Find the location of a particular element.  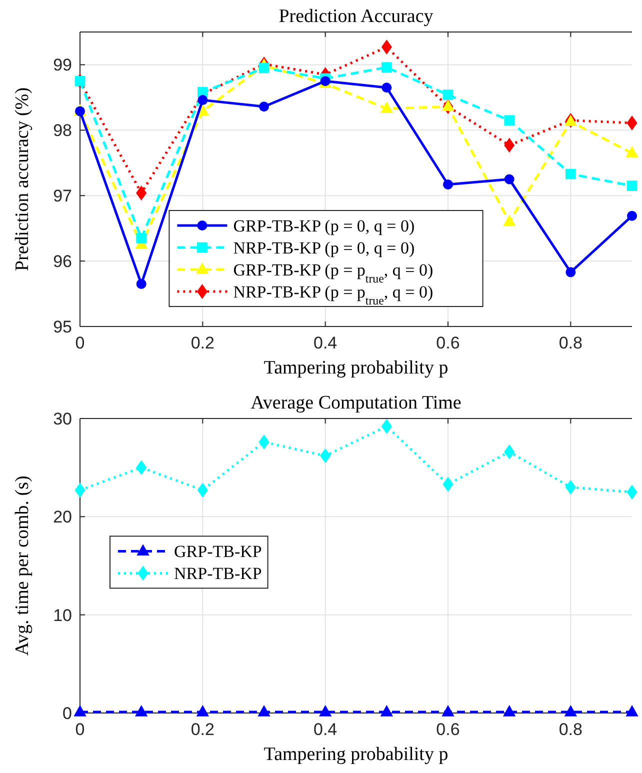

y-tick-label: 20 is located at coordinates (62, 517).